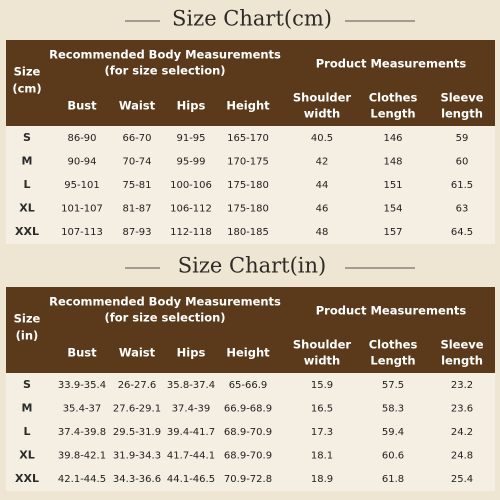 The width and height of the screenshot is (500, 500). What do you see at coordinates (191, 432) in the screenshot?
I see `cell: 39.4-41.7` at bounding box center [191, 432].